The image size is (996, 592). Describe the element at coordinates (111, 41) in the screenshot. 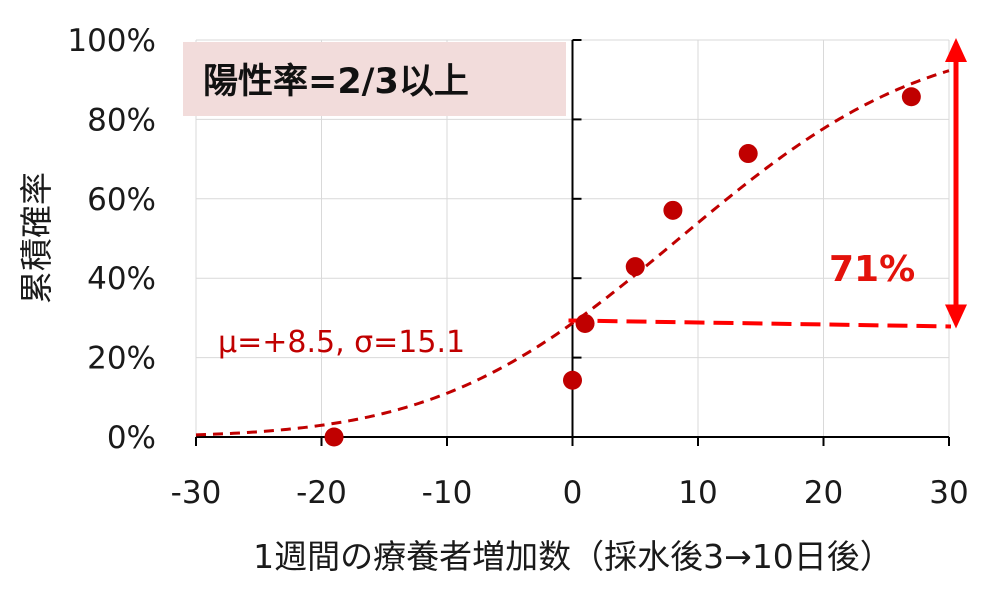

I see `y-tick-label: 100%` at that location.